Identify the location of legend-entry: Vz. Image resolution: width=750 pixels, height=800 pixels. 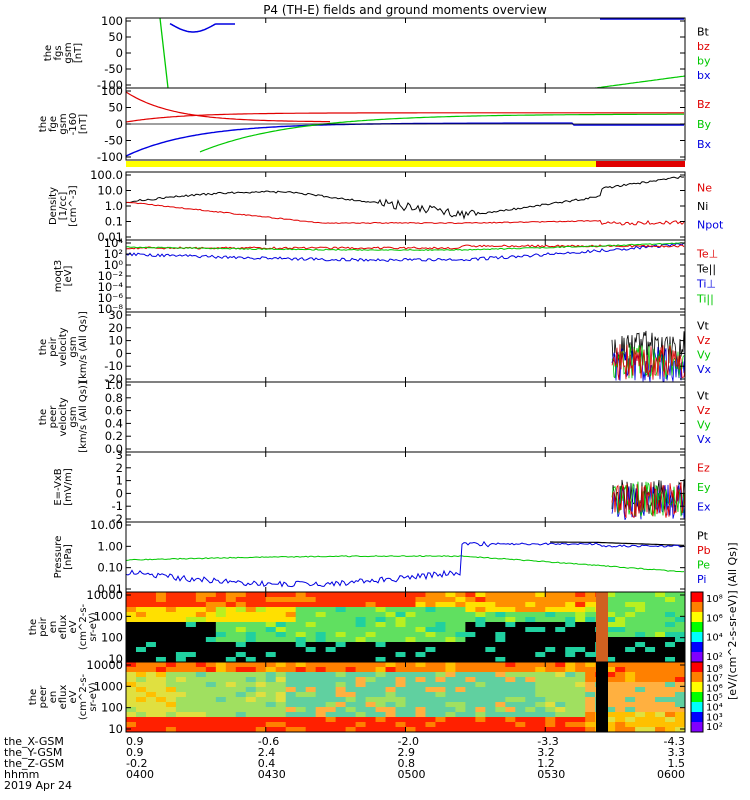
(704, 340).